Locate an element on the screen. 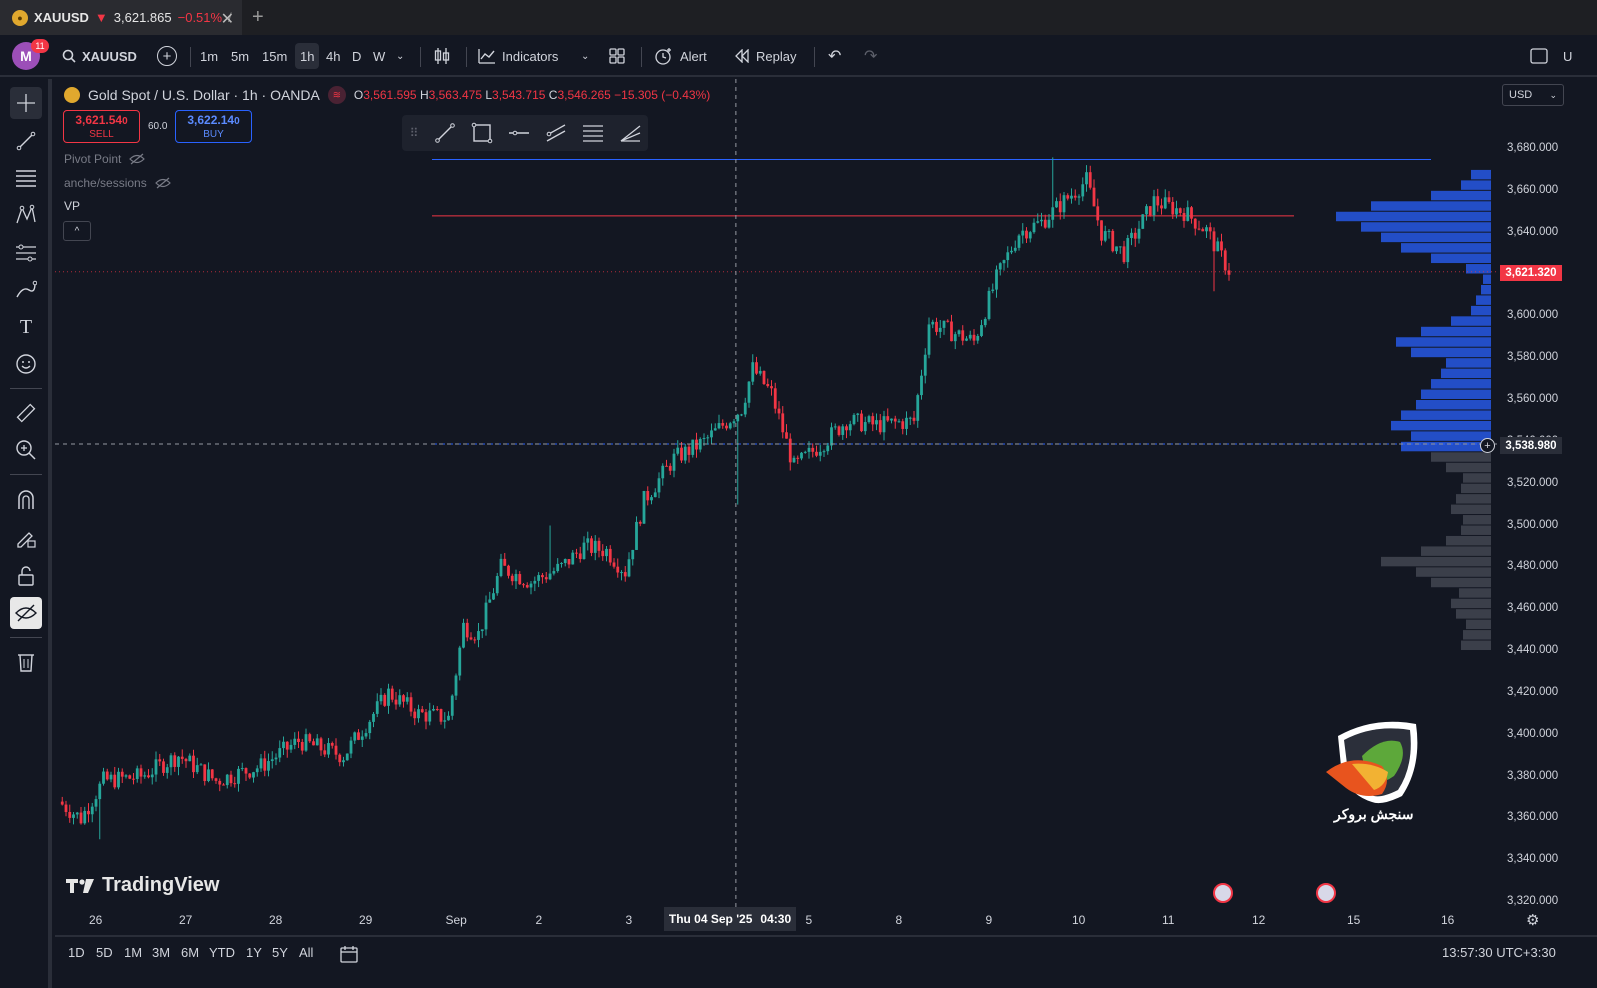 This screenshot has height=988, width=1597. sell-button: 3,621.540 SELL is located at coordinates (101, 126).